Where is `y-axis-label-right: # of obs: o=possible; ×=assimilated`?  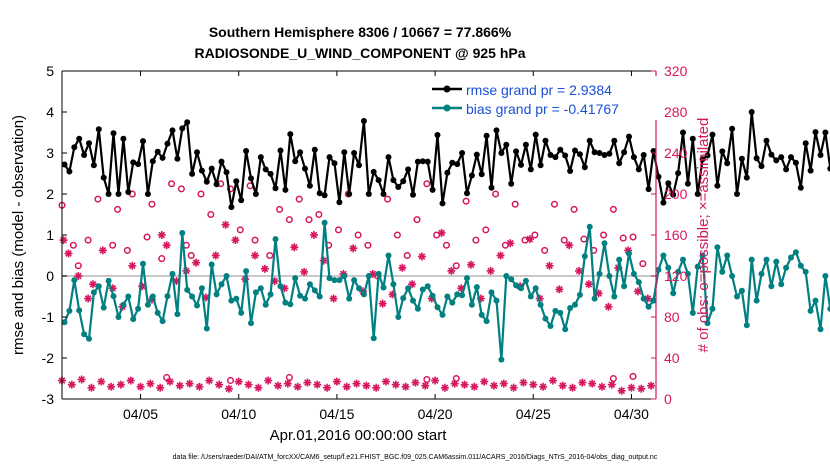 y-axis-label-right: # of obs: o=possible; ×=assimilated is located at coordinates (703, 235).